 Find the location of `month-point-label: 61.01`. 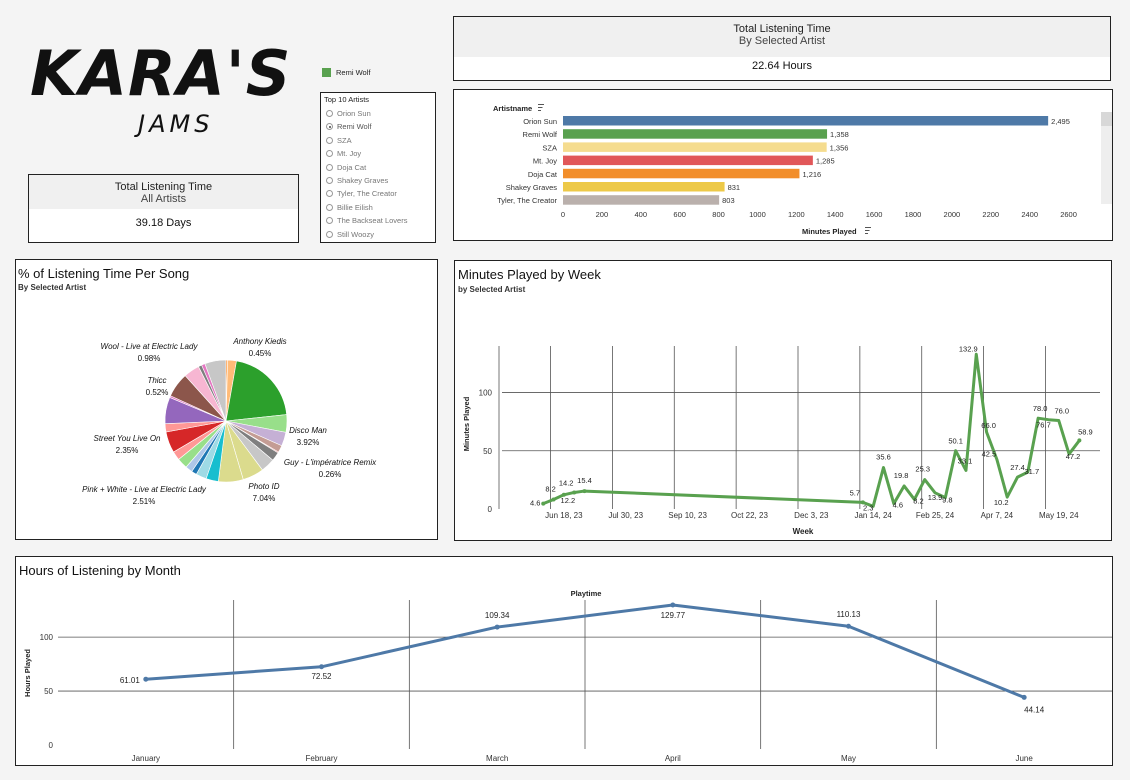

month-point-label: 61.01 is located at coordinates (130, 680).